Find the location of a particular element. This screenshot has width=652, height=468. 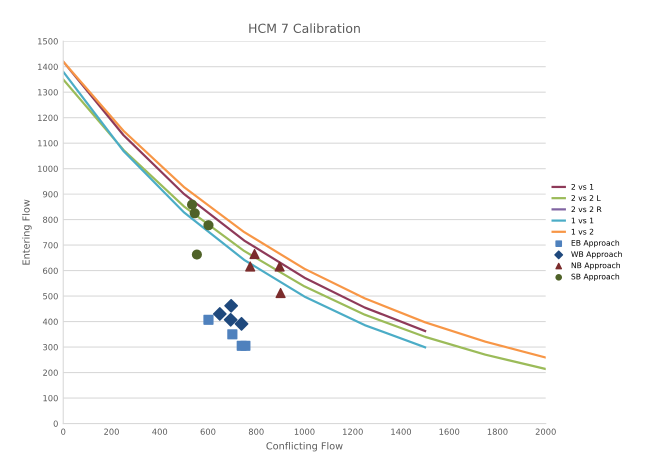

y-tick-label: 900 is located at coordinates (50, 194).